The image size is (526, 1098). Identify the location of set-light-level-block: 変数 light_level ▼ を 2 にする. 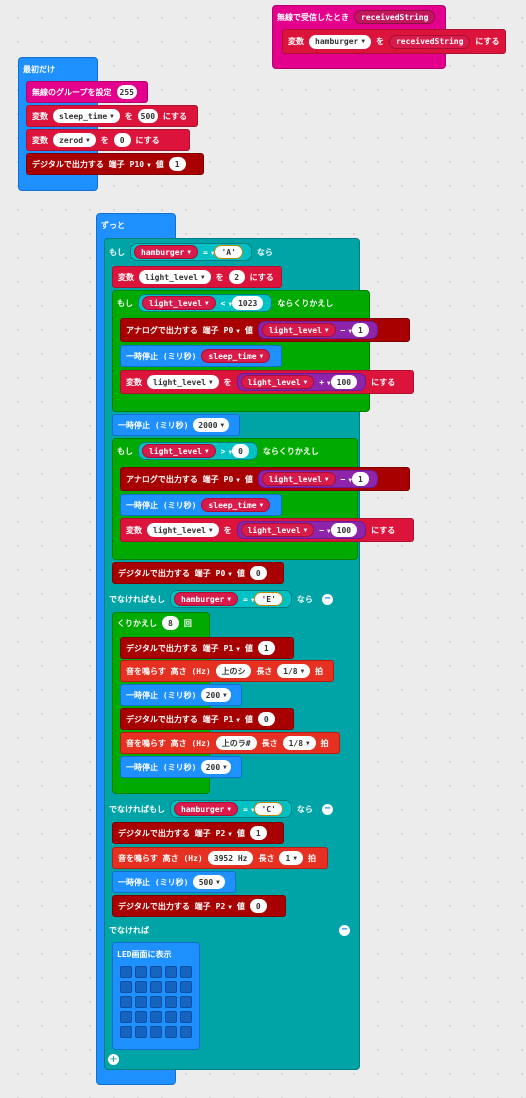
(197, 277).